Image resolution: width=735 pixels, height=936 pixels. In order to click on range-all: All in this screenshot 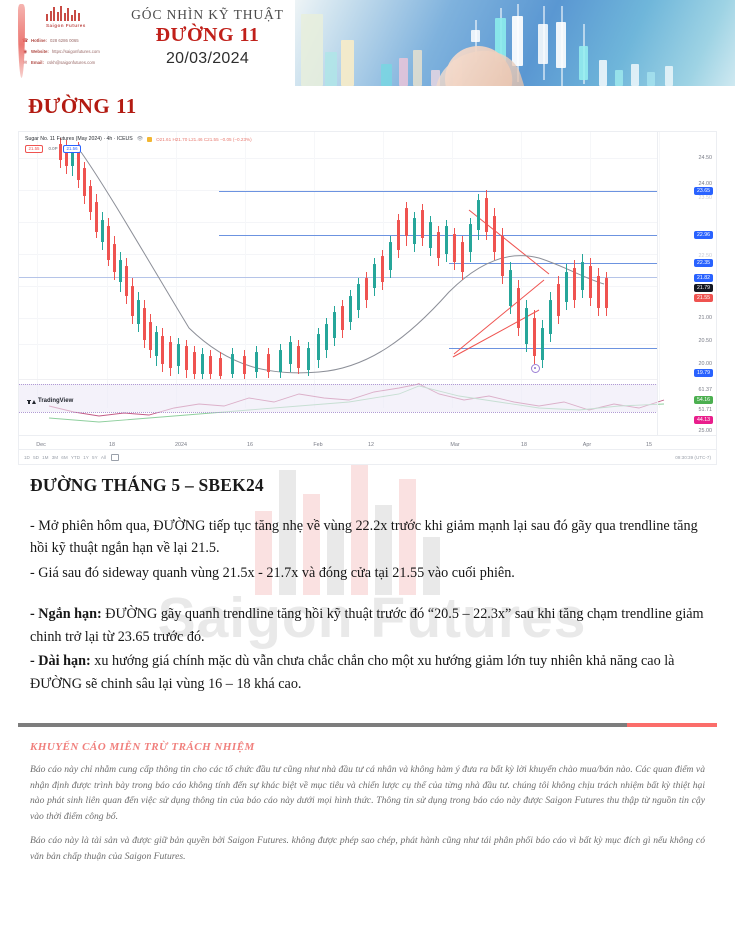, I will do `click(103, 457)`.